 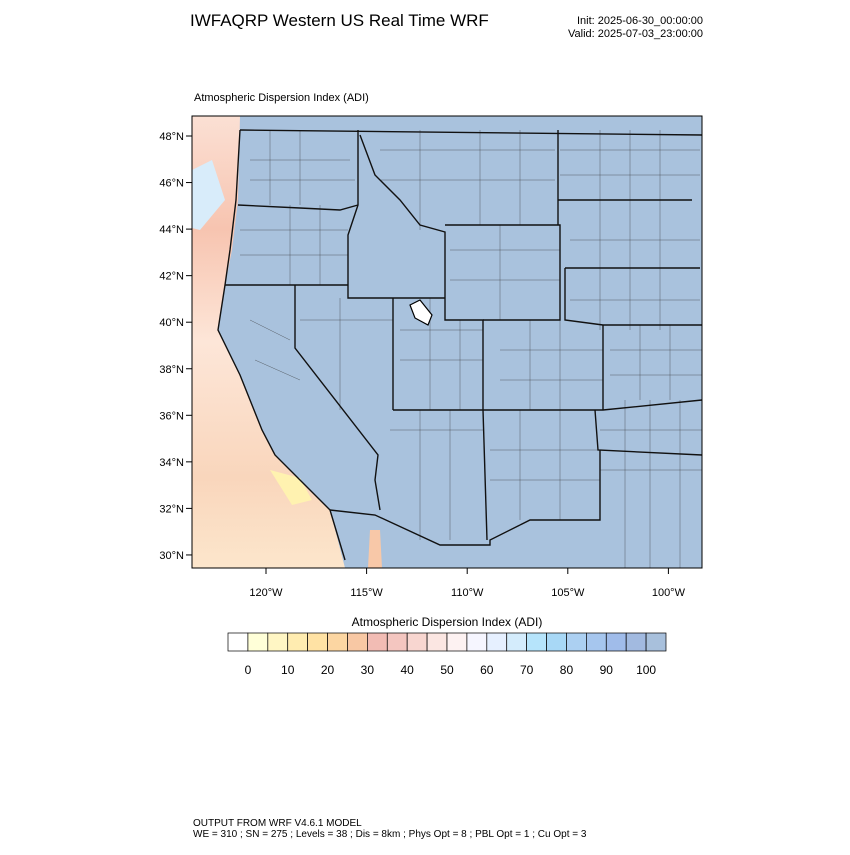 What do you see at coordinates (281, 98) in the screenshot?
I see `map-title: Atmospheric Dispersion Index (ADI)` at bounding box center [281, 98].